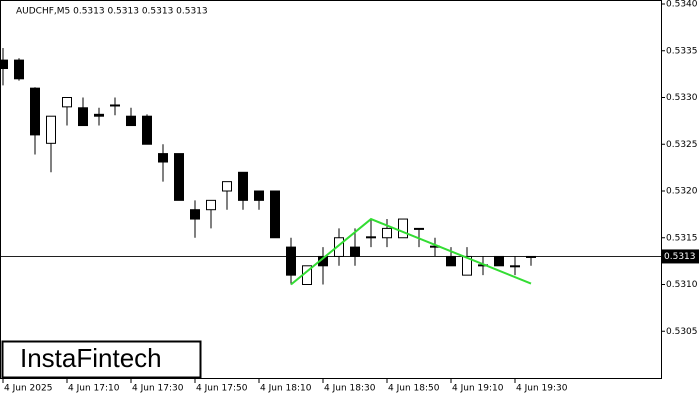  Describe the element at coordinates (350, 389) in the screenshot. I see `x-tick-label: 4 Jun 18:30` at that location.